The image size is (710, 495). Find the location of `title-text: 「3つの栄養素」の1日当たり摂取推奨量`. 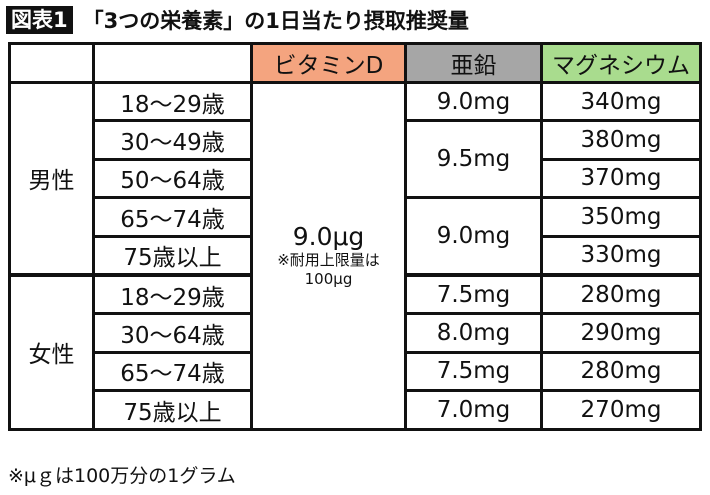

title-text: 「3つの栄養素」の1日当たり摂取推奨量 is located at coordinates (275, 21).